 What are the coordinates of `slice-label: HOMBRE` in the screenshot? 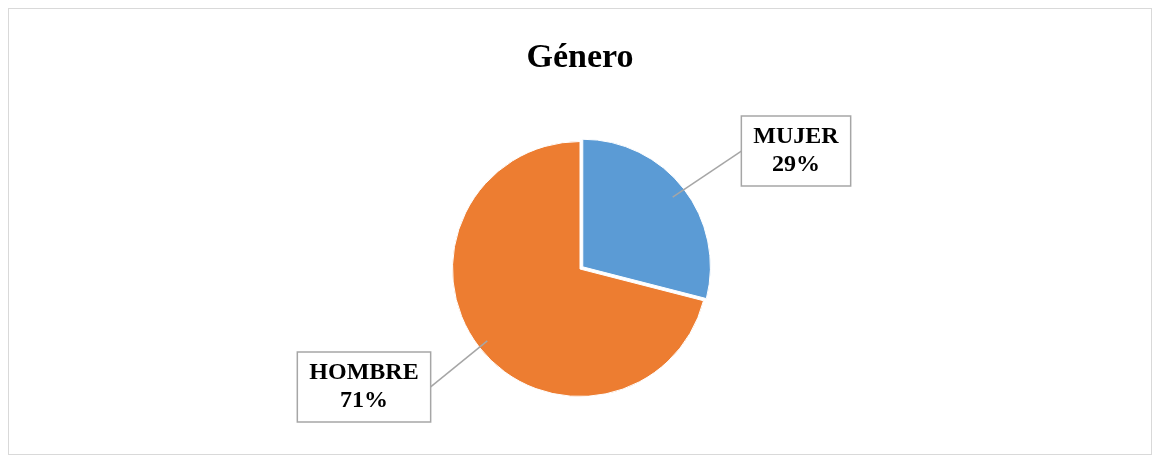 It's located at (364, 371).